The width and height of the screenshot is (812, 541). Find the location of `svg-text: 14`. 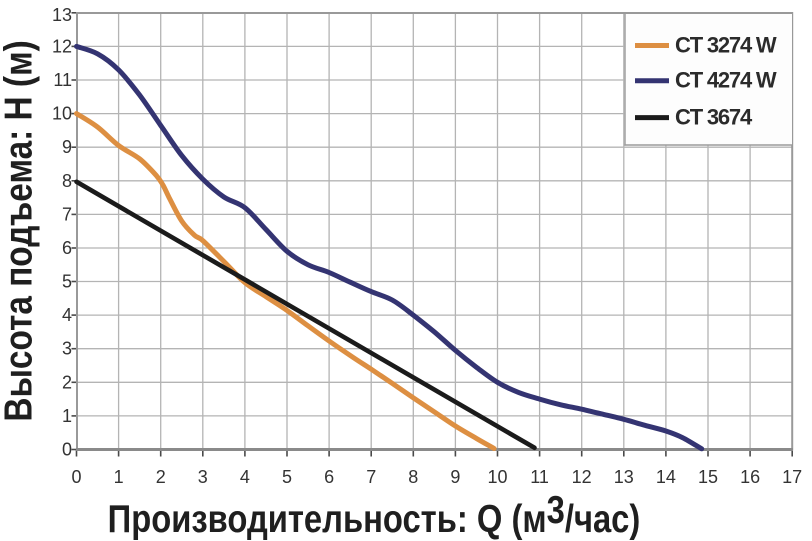

svg-text: 14 is located at coordinates (666, 477).